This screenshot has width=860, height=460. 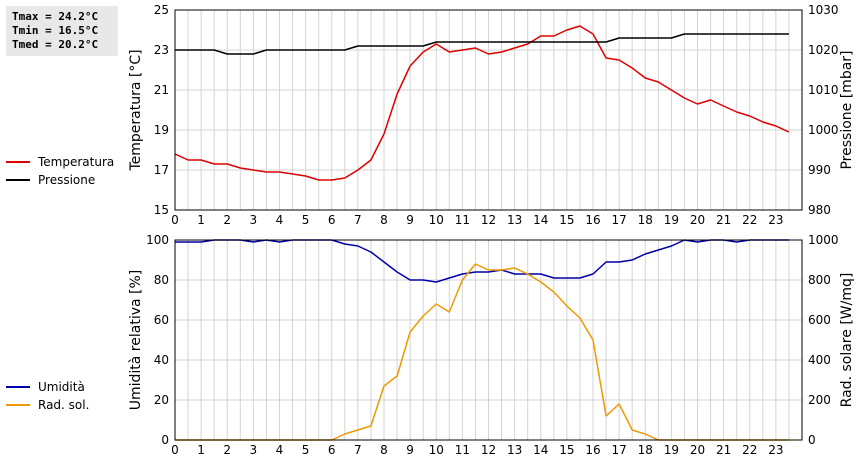 I want to click on chart-0-x-tick-label: 21, so click(x=723, y=220).